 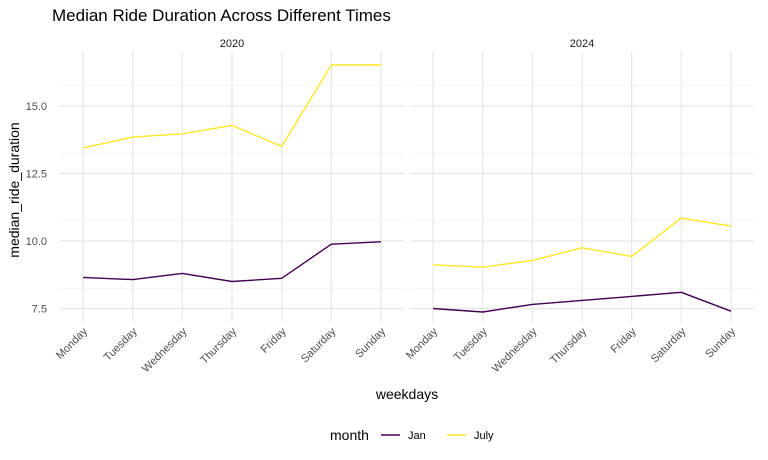 What do you see at coordinates (349, 435) in the screenshot?
I see `legend-title: month` at bounding box center [349, 435].